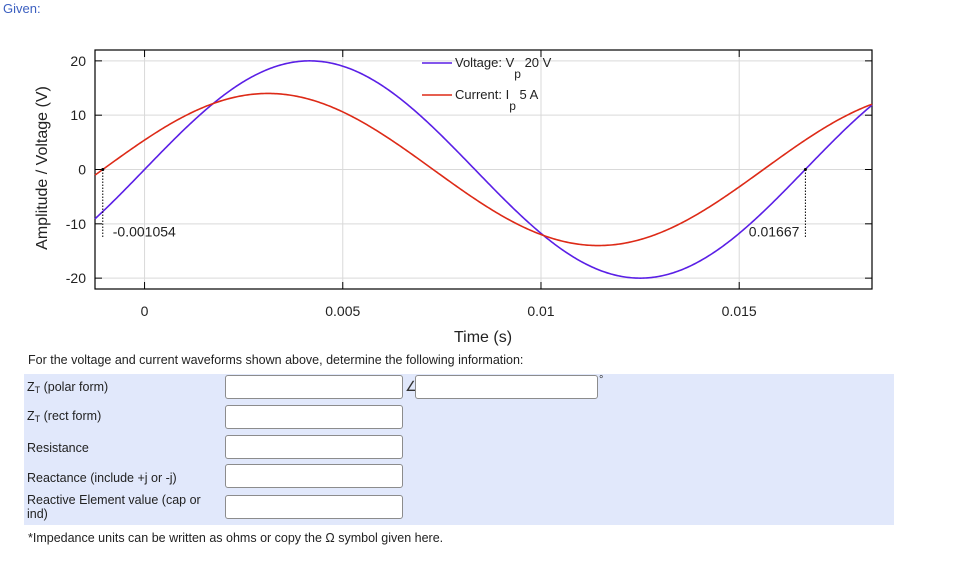 This screenshot has width=964, height=578. I want to click on x-axis-label: Time (s), so click(483, 337).